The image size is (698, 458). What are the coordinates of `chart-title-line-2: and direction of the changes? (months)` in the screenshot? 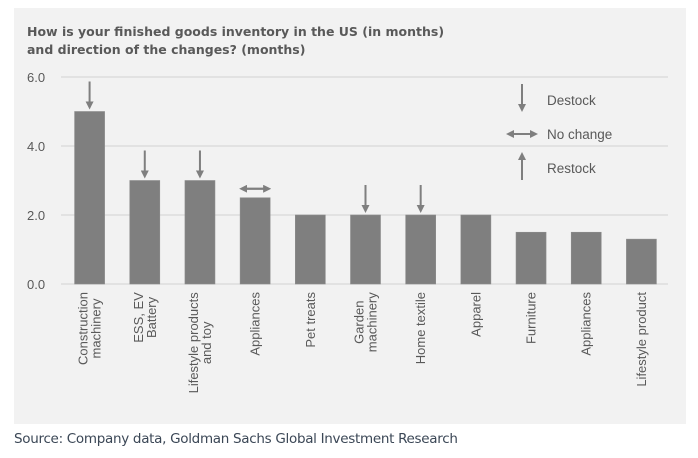 It's located at (166, 49).